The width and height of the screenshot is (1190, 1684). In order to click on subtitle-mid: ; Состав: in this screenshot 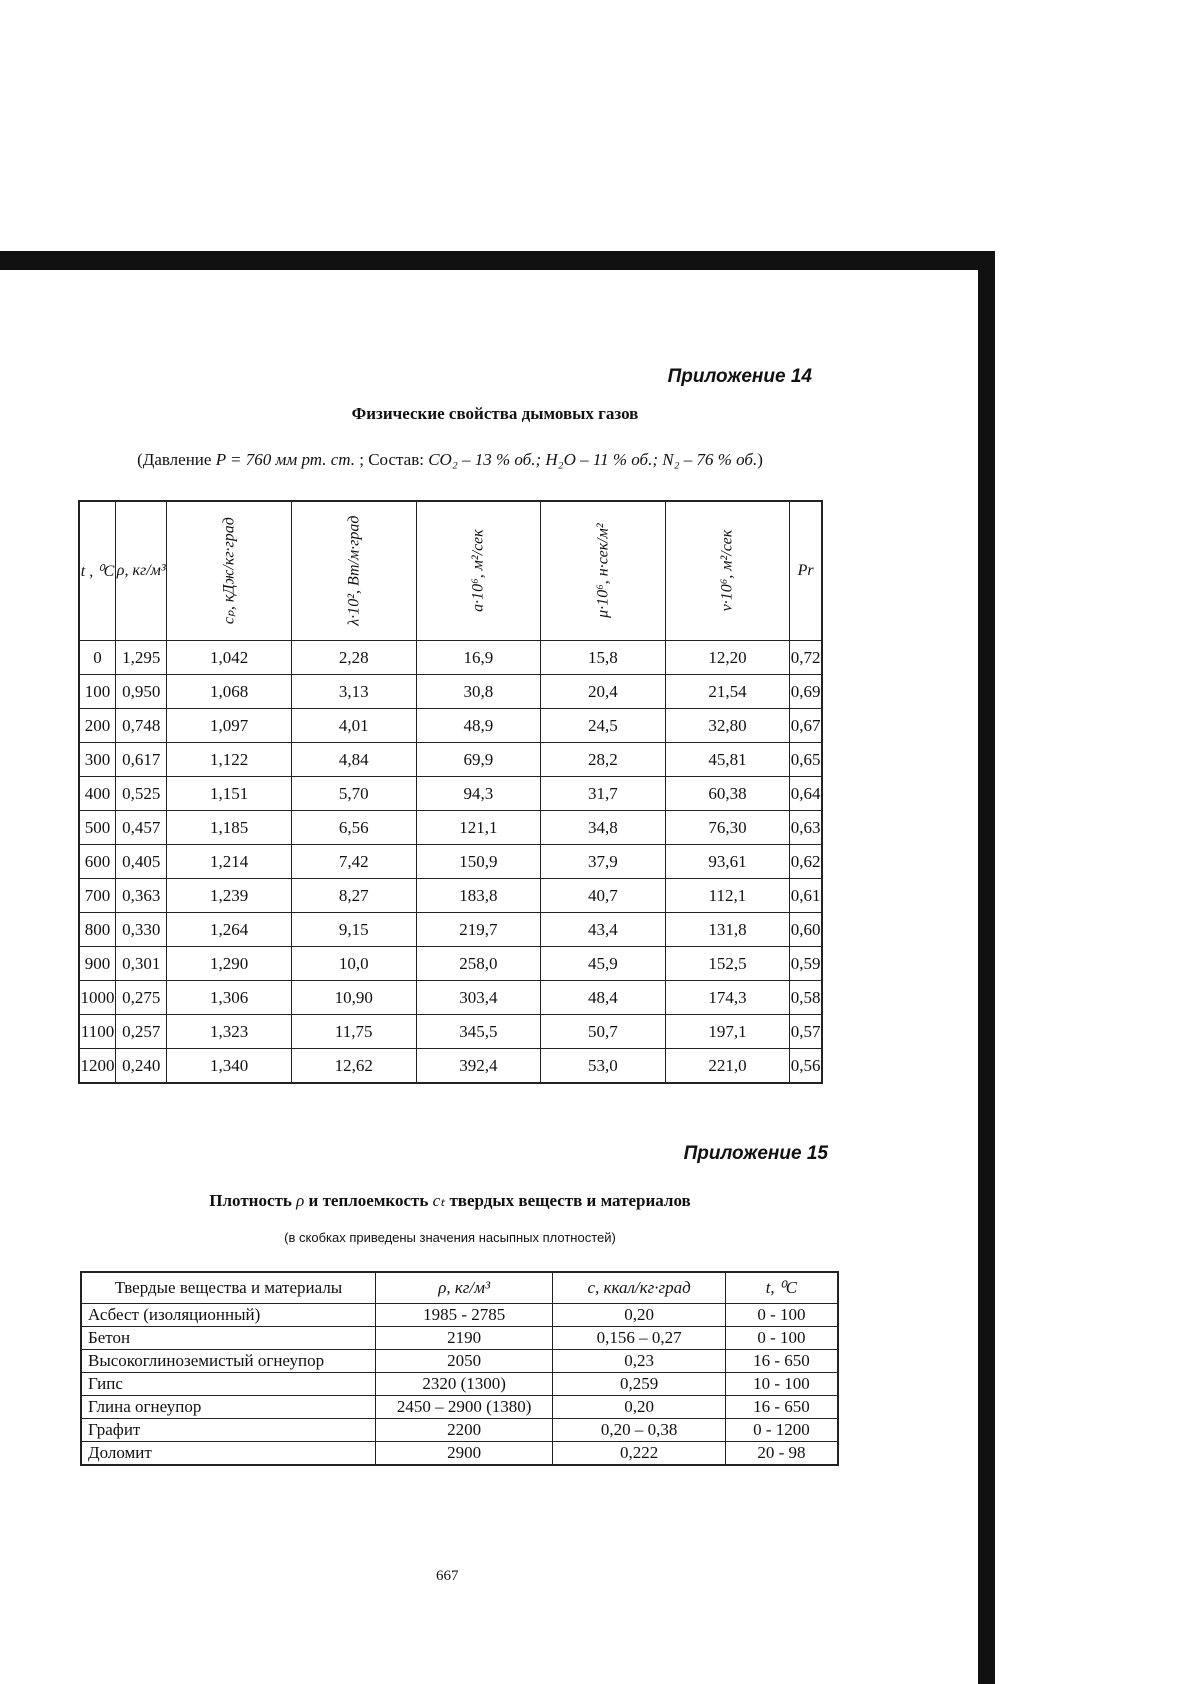, I will do `click(392, 459)`.